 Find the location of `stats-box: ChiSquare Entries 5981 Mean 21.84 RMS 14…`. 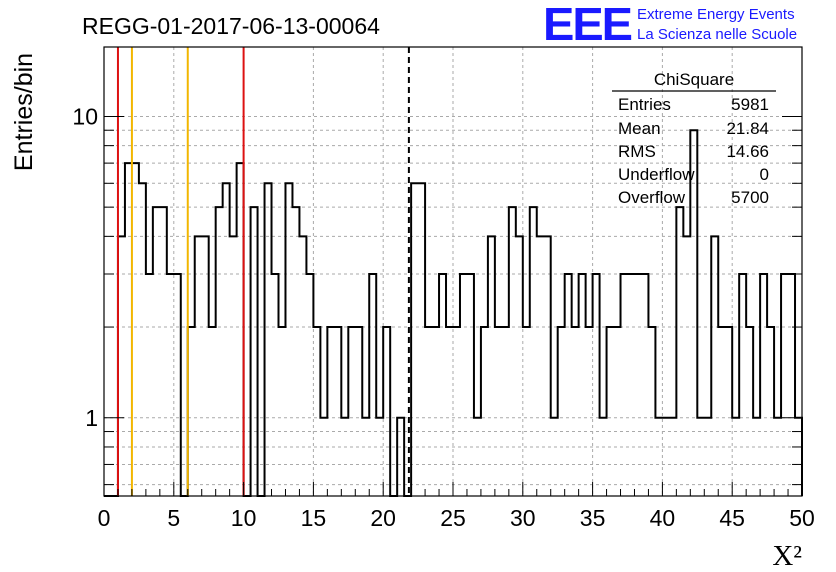

stats-box: ChiSquare Entries 5981 Mean 21.84 RMS 14… is located at coordinates (694, 138).